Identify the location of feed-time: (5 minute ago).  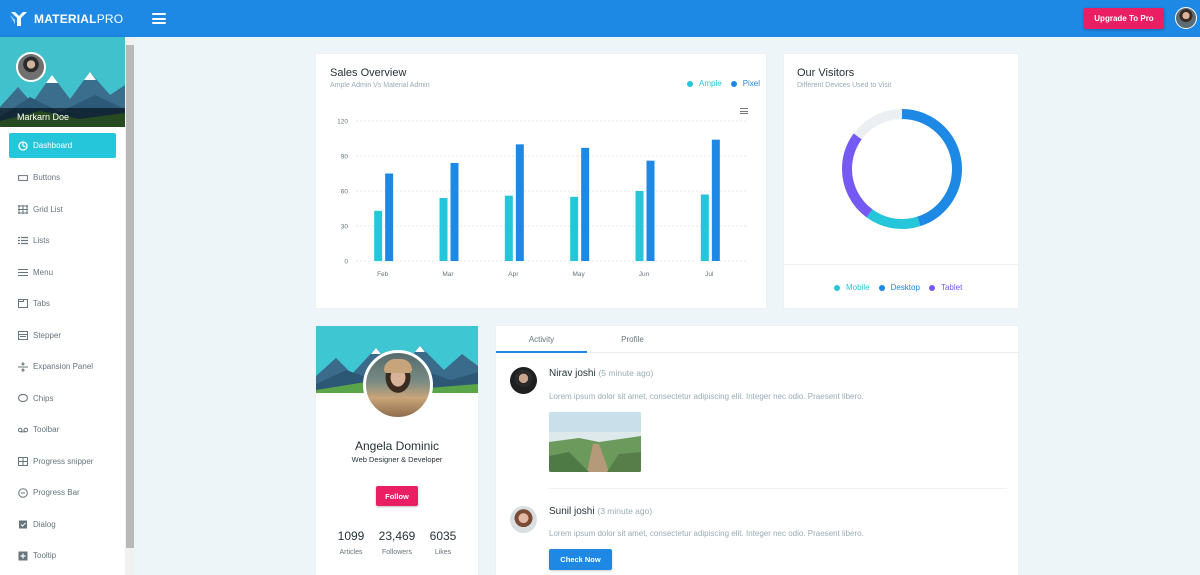
(626, 373).